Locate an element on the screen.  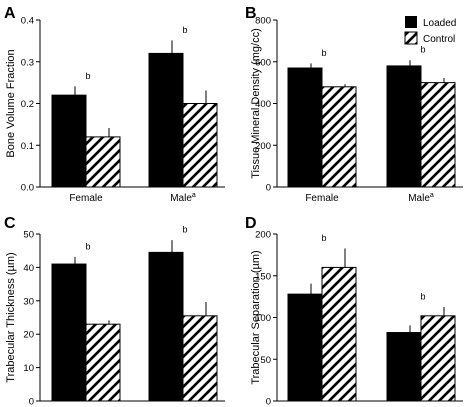
y-tick-label: 600 is located at coordinates (263, 62).